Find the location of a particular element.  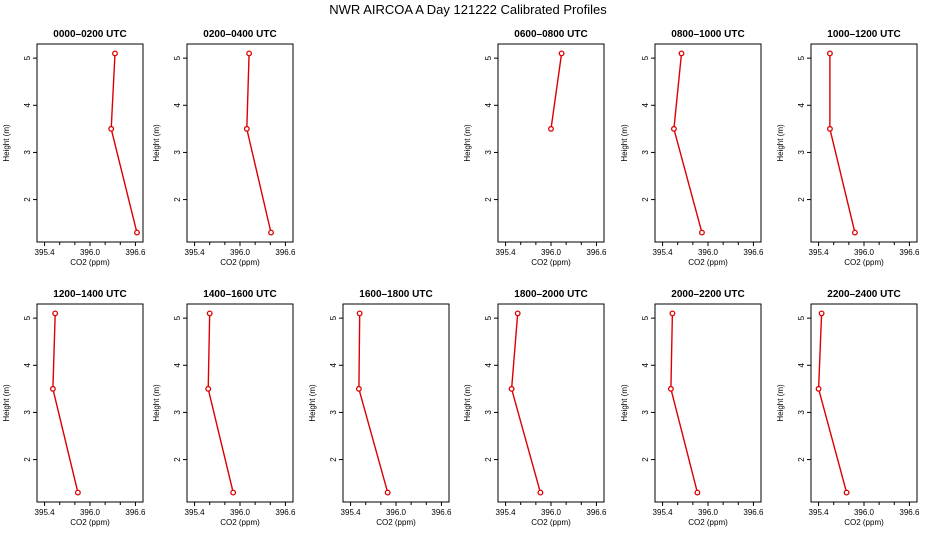

panel-title: 1600–1800 UTC is located at coordinates (395, 294).